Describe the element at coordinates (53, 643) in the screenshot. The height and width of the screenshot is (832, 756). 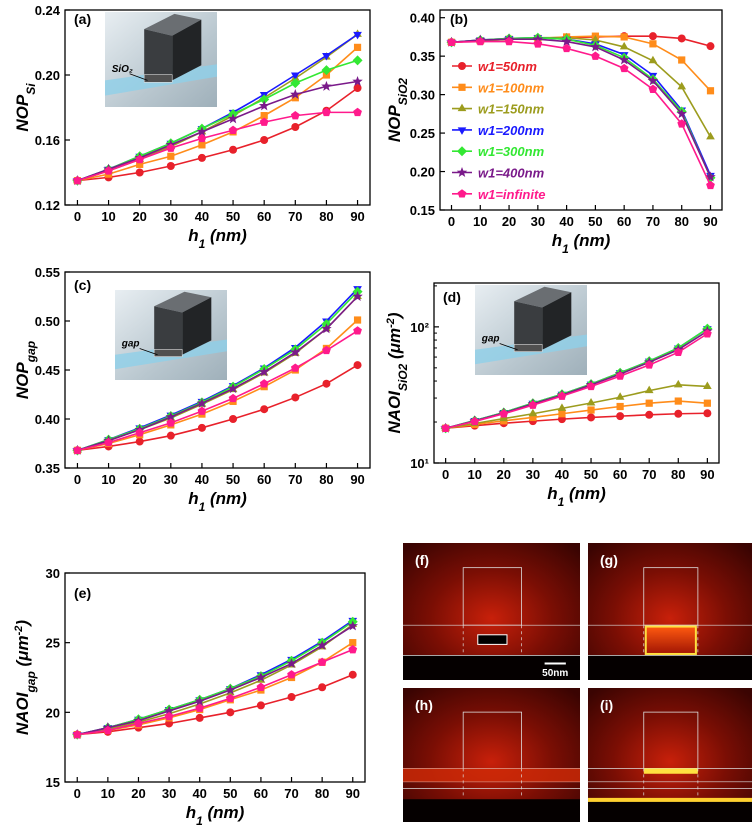
I see `y-tick-label: 25` at that location.